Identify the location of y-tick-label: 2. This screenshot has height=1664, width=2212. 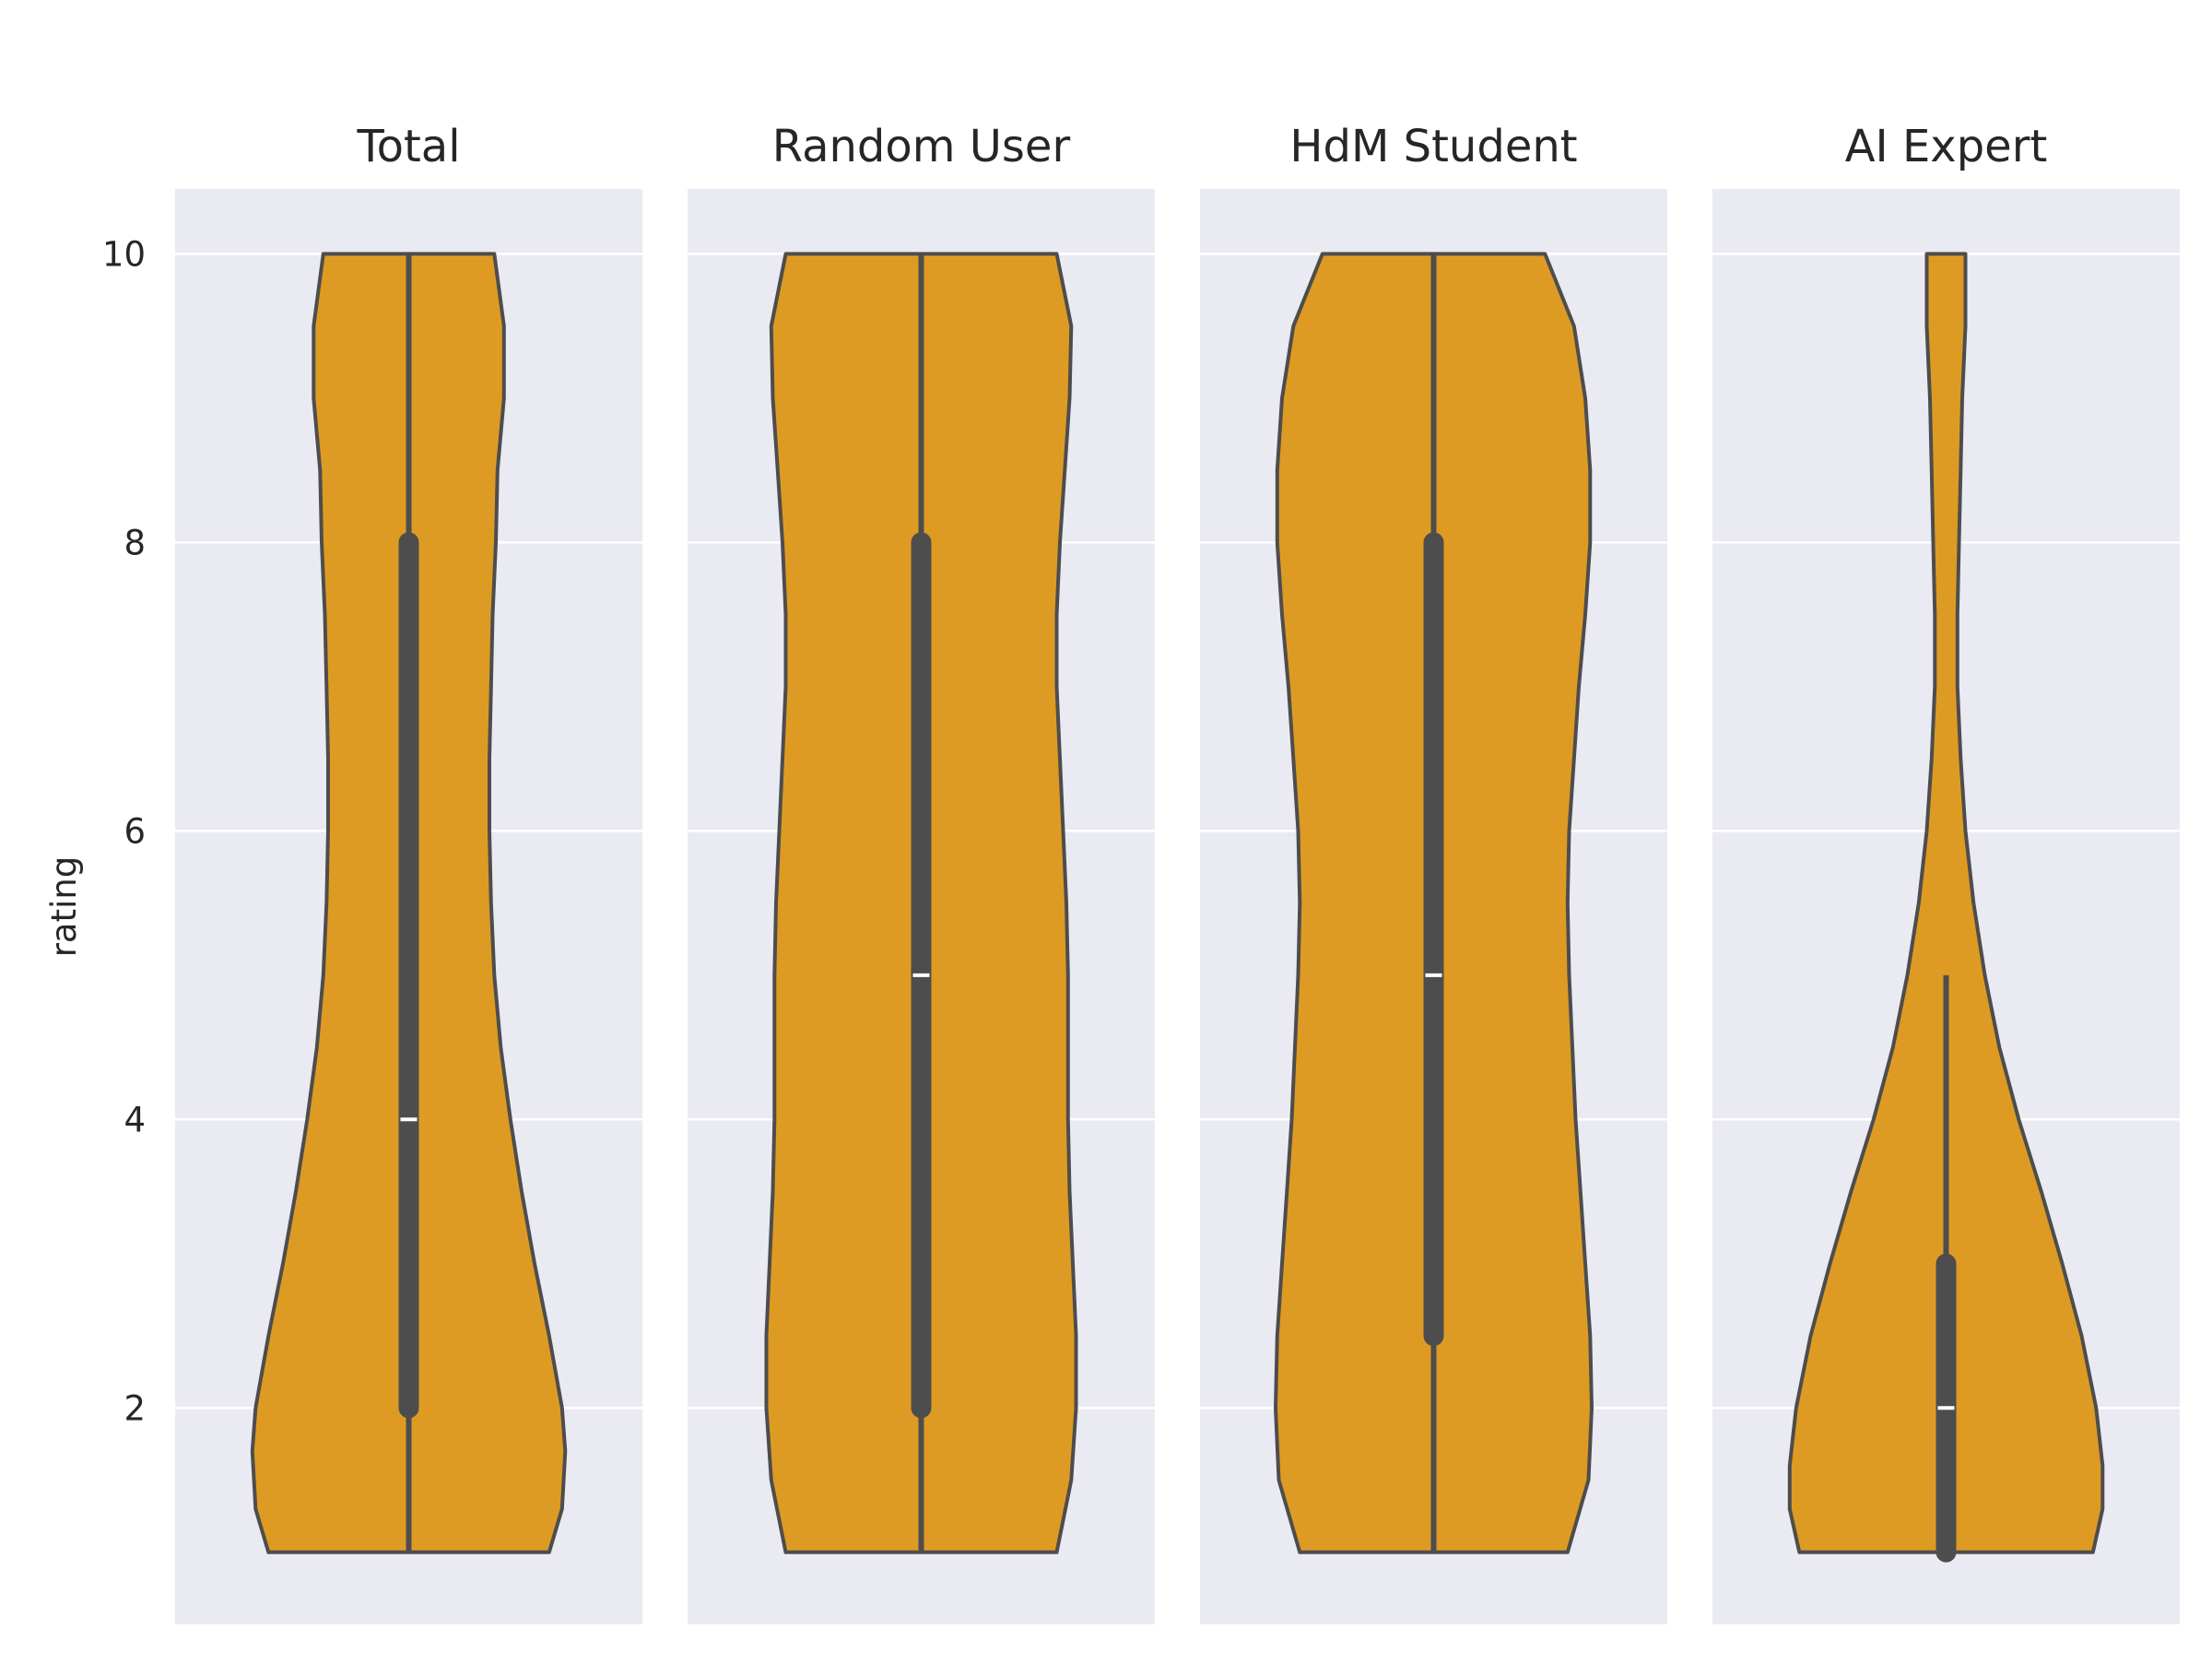
(135, 1408).